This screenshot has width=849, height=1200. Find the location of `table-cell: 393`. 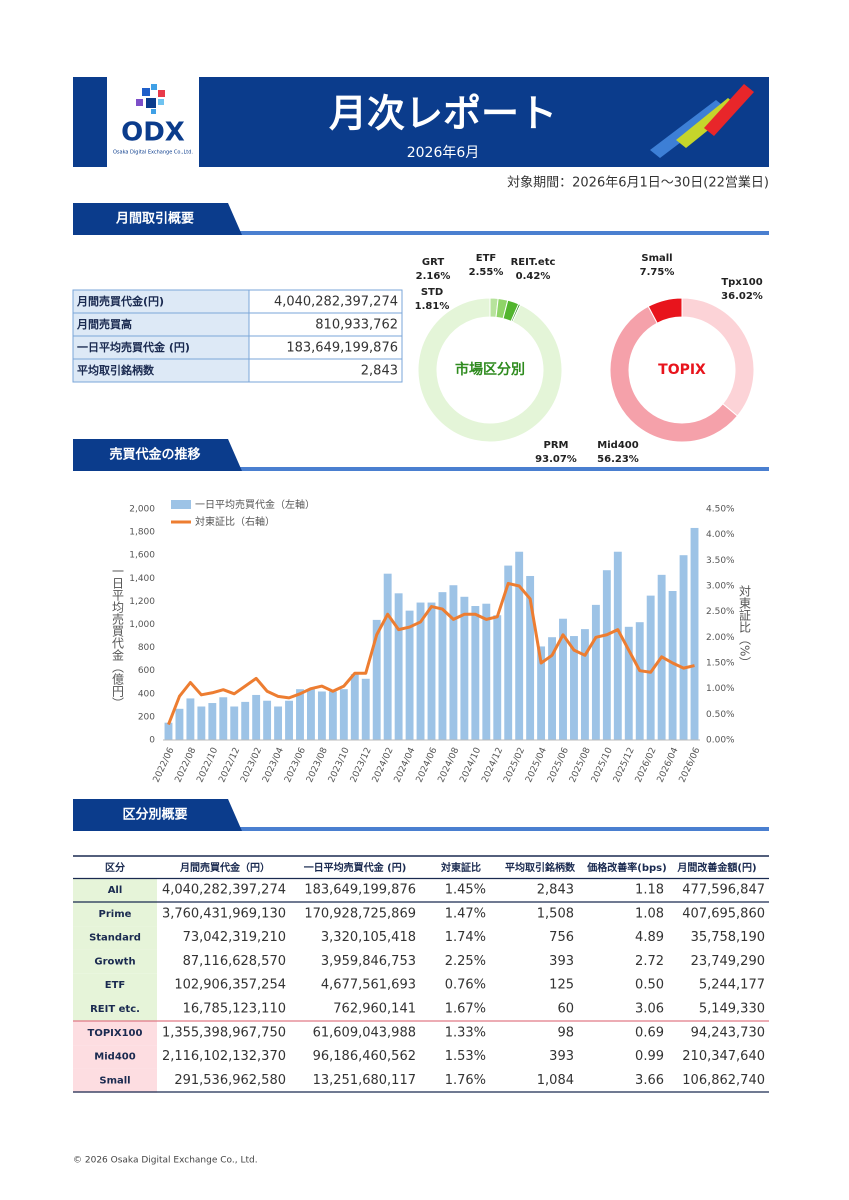

table-cell: 393 is located at coordinates (561, 1056).